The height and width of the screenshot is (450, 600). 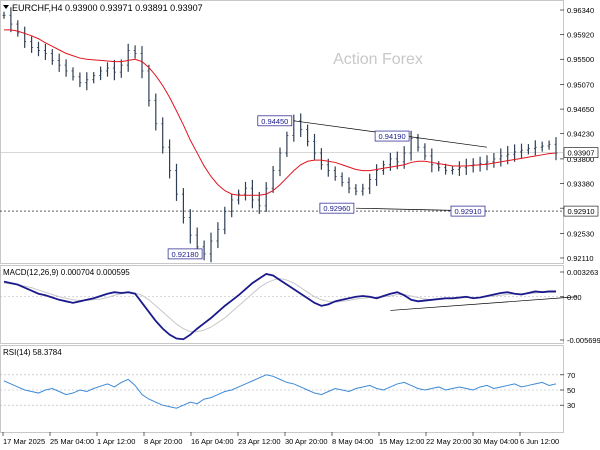 I want to click on support-price-tag, so click(x=581, y=211).